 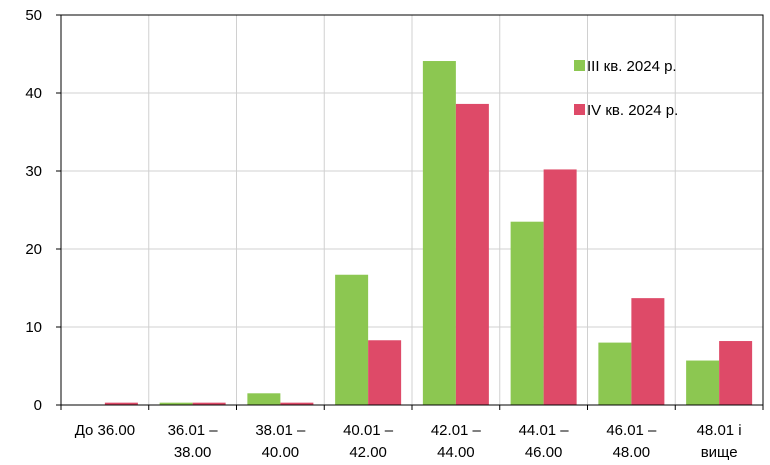 What do you see at coordinates (632, 452) in the screenshot?
I see `x-tick-label: 48.00` at bounding box center [632, 452].